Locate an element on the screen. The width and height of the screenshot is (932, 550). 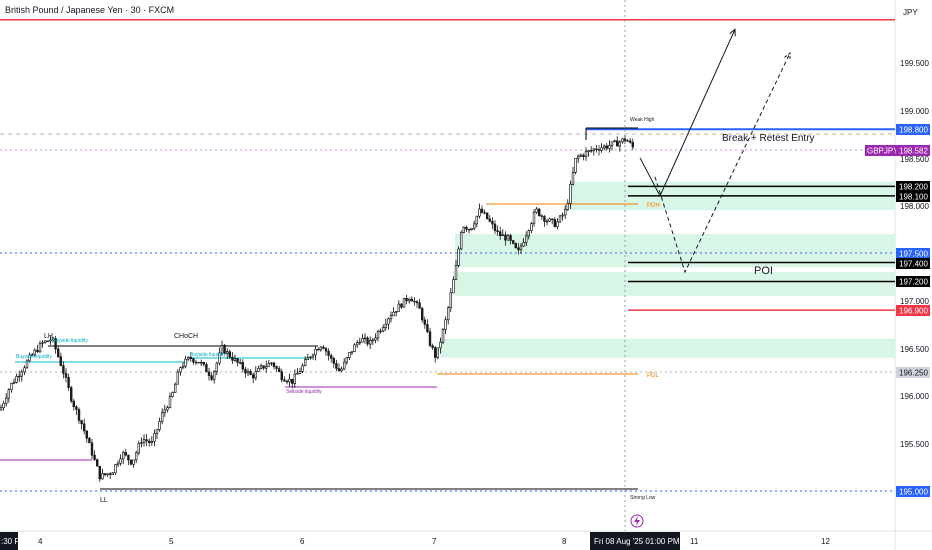
time-tick: 5 is located at coordinates (171, 541).